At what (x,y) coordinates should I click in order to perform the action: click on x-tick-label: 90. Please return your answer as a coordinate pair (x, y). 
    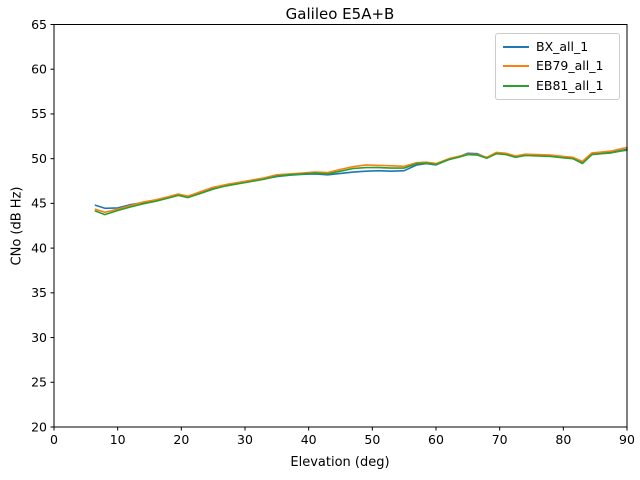
    Looking at the image, I should click on (627, 439).